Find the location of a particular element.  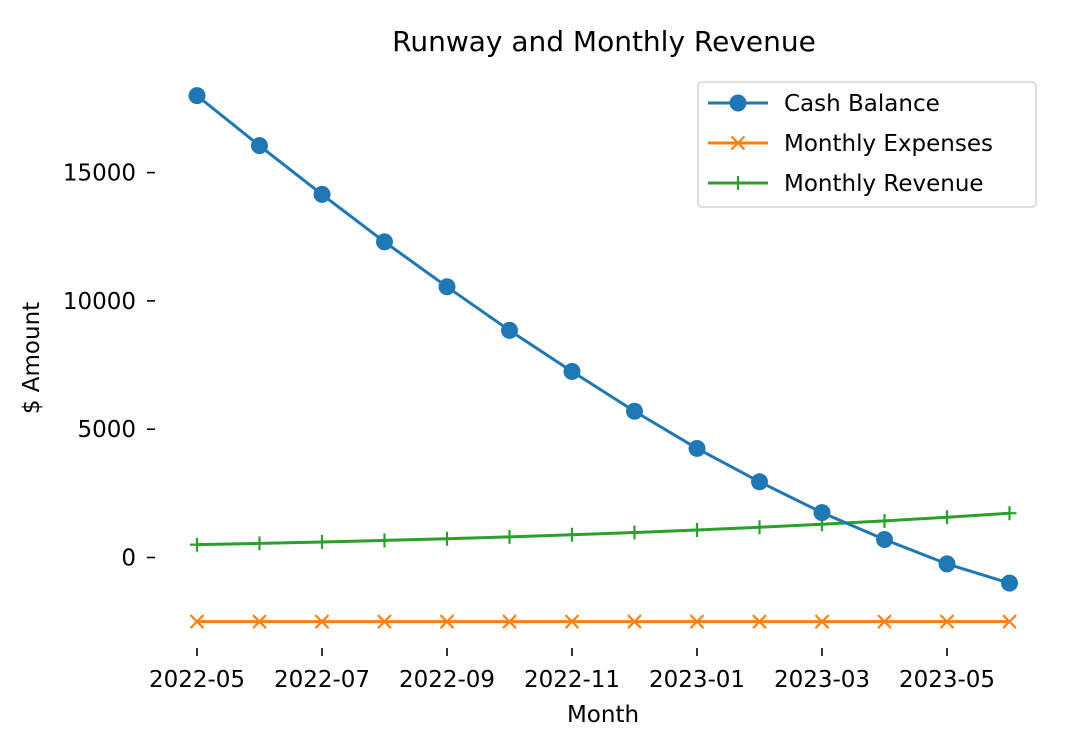

legend-label: Monthly Expenses is located at coordinates (888, 144).